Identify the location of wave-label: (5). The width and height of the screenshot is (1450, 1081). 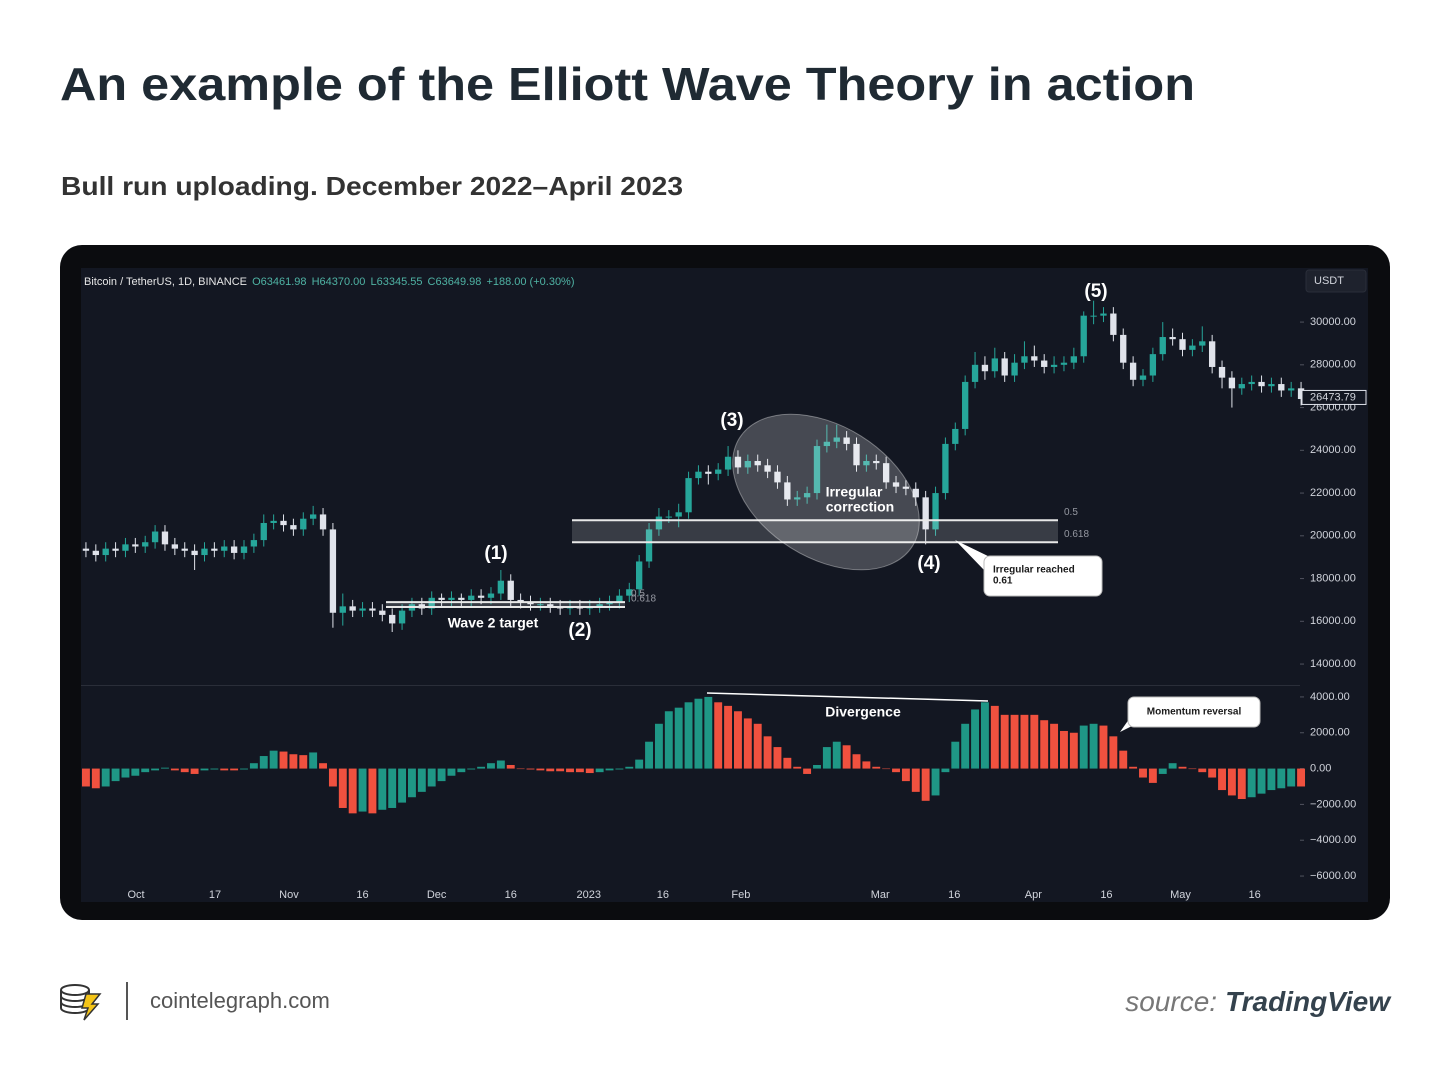
(1095, 291).